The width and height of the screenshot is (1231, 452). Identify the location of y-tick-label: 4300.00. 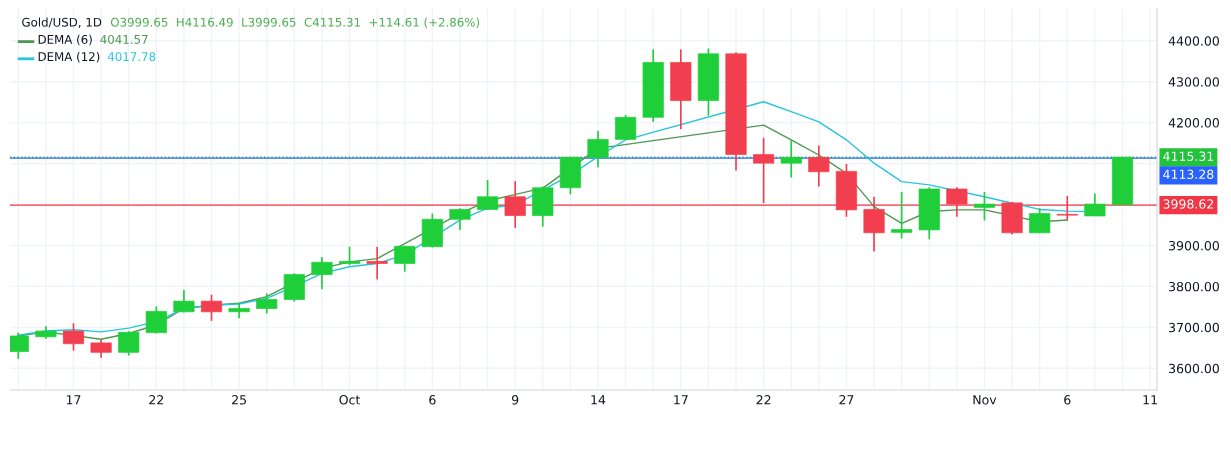
(1193, 82).